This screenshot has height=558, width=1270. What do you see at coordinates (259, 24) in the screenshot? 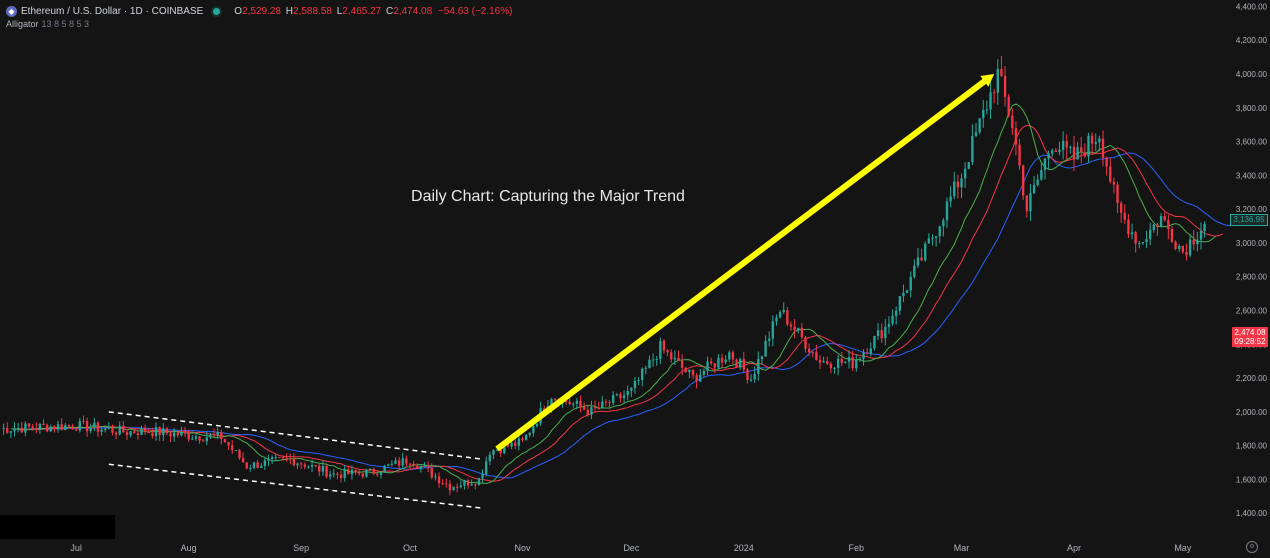
I see `indicator-legend: Alligator 13 8 5 8 5 3` at bounding box center [259, 24].